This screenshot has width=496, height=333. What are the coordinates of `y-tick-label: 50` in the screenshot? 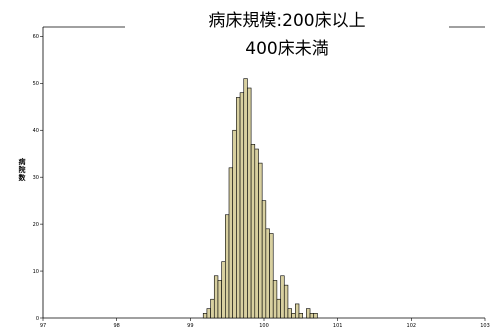 It's located at (36, 84).